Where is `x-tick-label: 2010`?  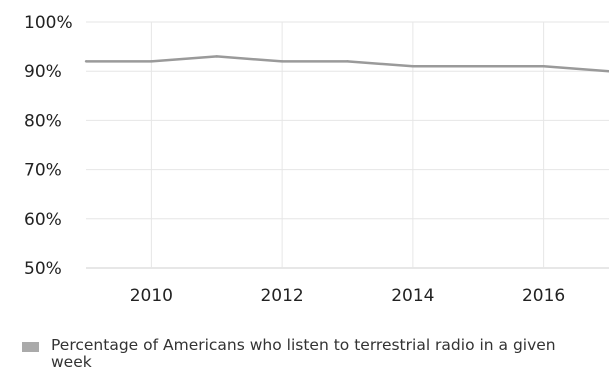 x-tick-label: 2010 is located at coordinates (151, 296).